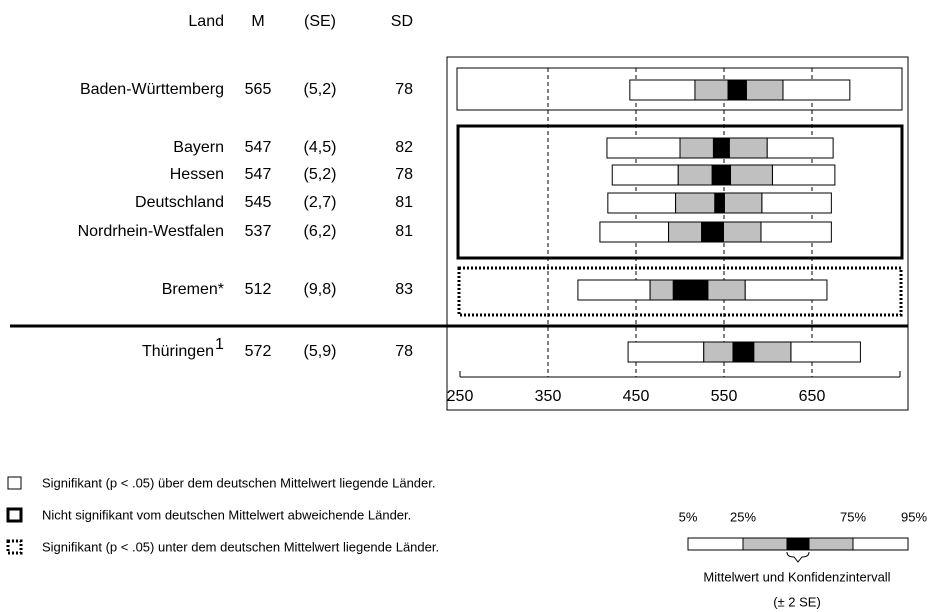 The height and width of the screenshot is (612, 936). What do you see at coordinates (320, 147) in the screenshot?
I see `se-value: (4,5)` at bounding box center [320, 147].